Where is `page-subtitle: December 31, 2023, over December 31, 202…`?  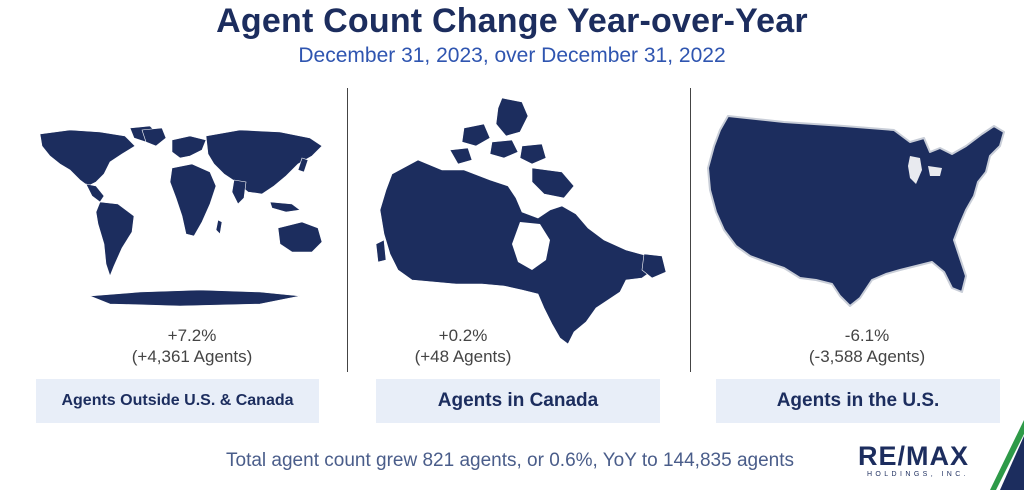
page-subtitle: December 31, 2023, over December 31, 202… is located at coordinates (512, 55).